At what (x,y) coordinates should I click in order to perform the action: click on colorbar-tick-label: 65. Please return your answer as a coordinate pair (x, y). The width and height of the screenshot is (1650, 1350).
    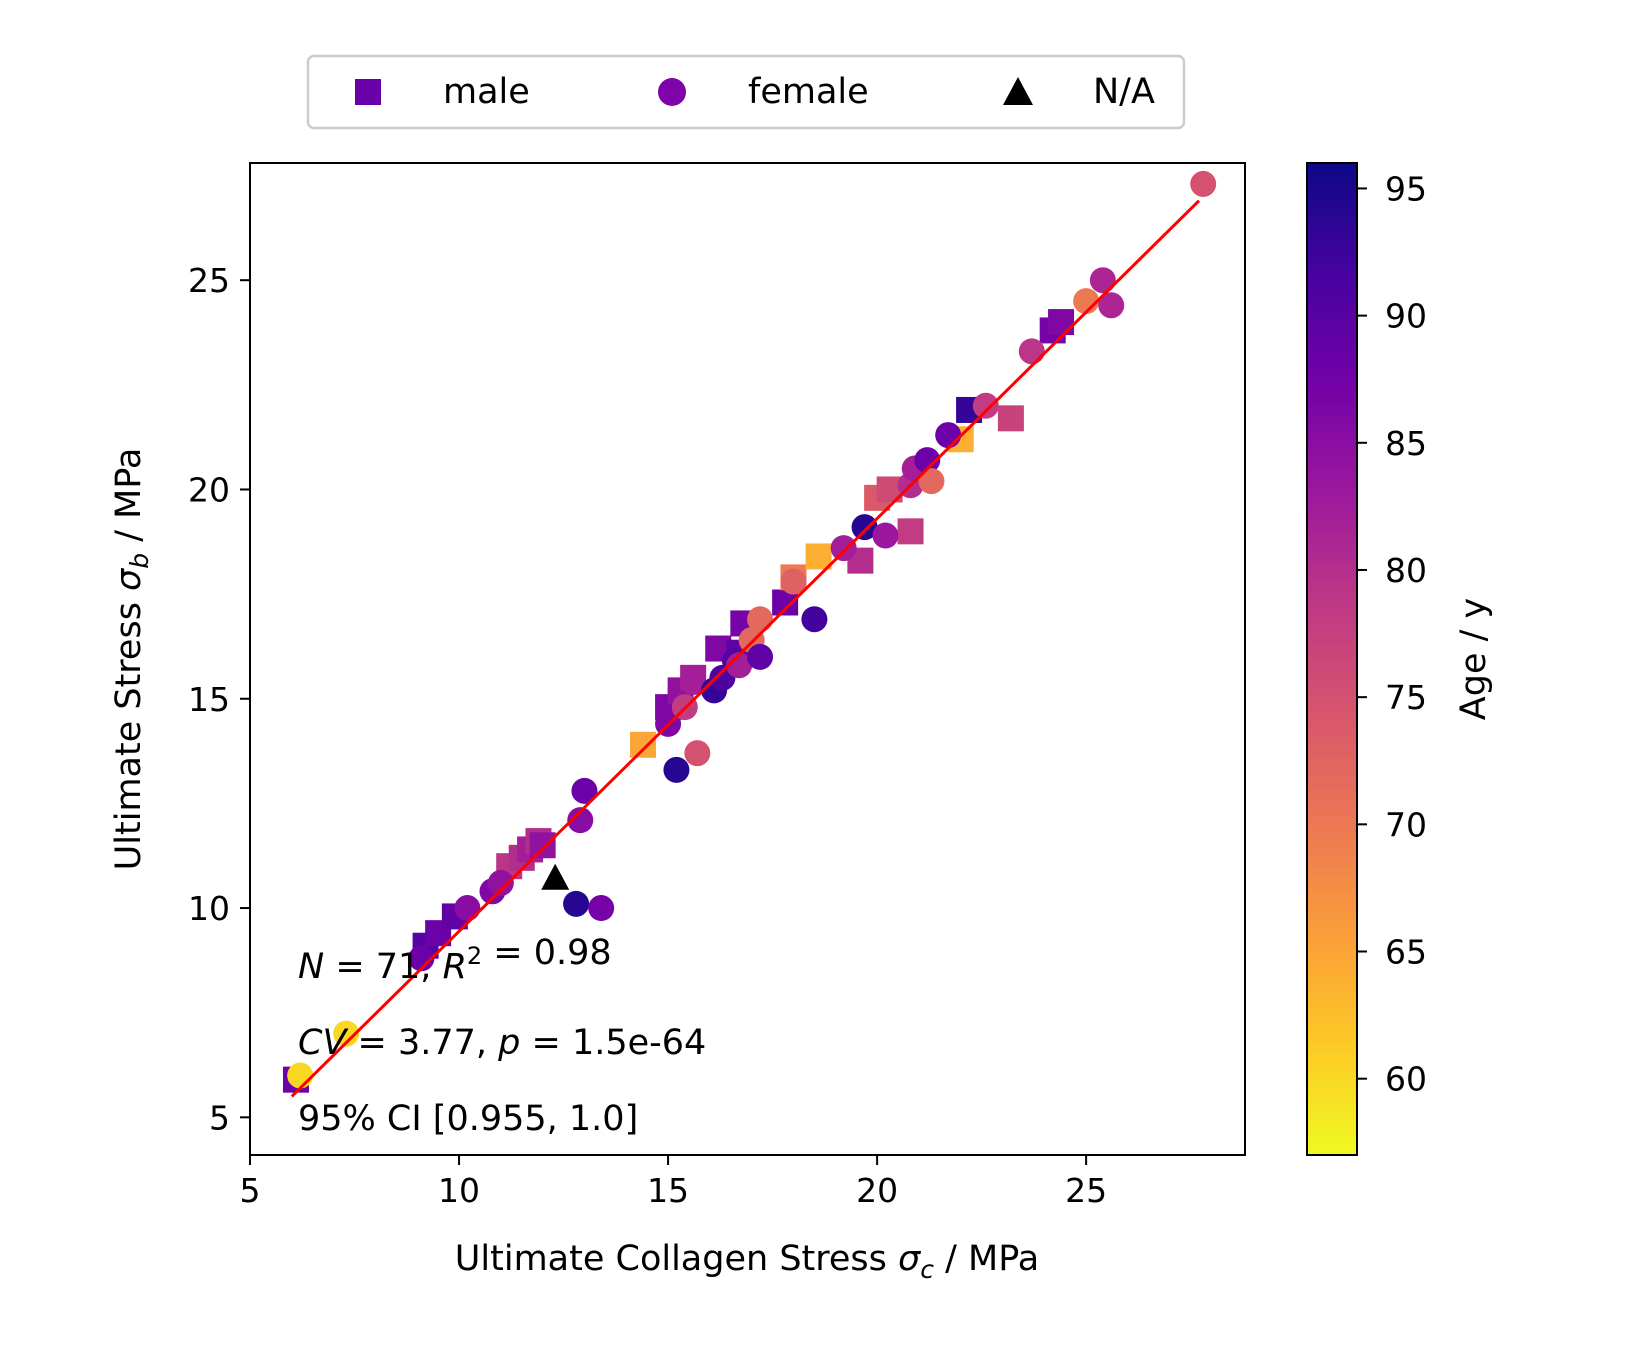
    Looking at the image, I should click on (1406, 952).